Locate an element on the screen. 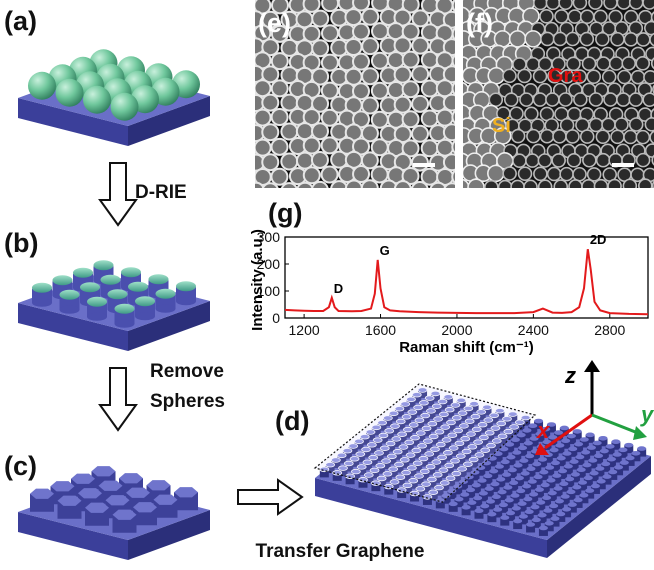  x-tick-label: 1600 is located at coordinates (380, 330).